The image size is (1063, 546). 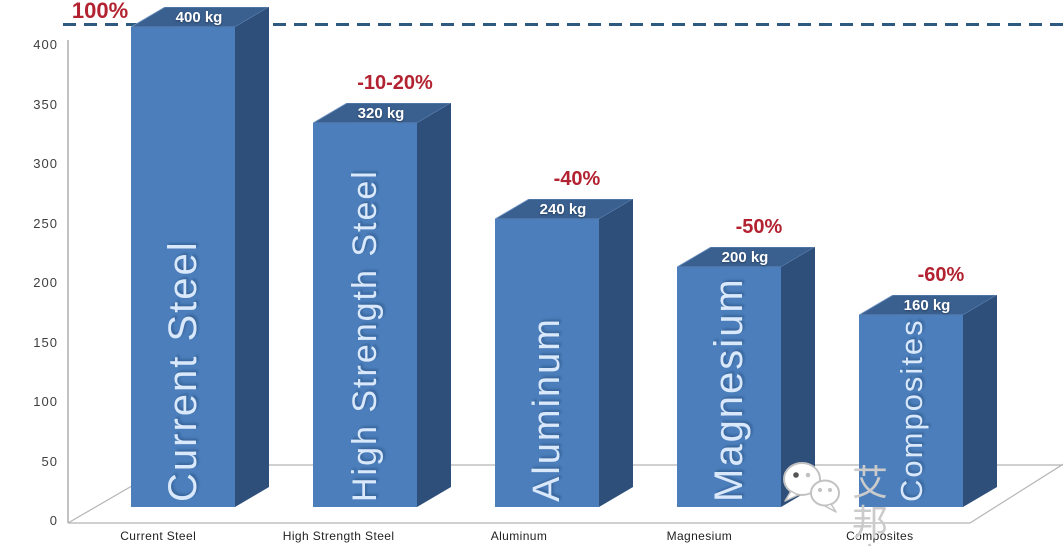 What do you see at coordinates (563, 209) in the screenshot?
I see `bar-value-label: 240 kg` at bounding box center [563, 209].